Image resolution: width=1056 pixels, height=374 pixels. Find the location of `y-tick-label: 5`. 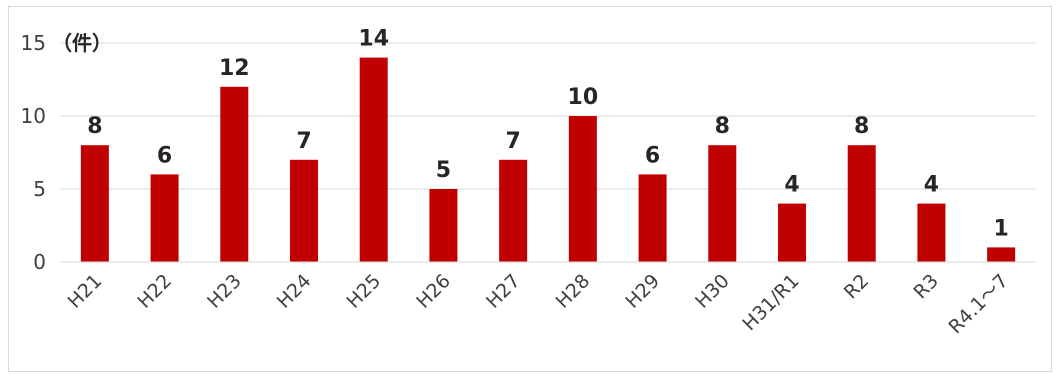

y-tick-label: 5 is located at coordinates (39, 189).